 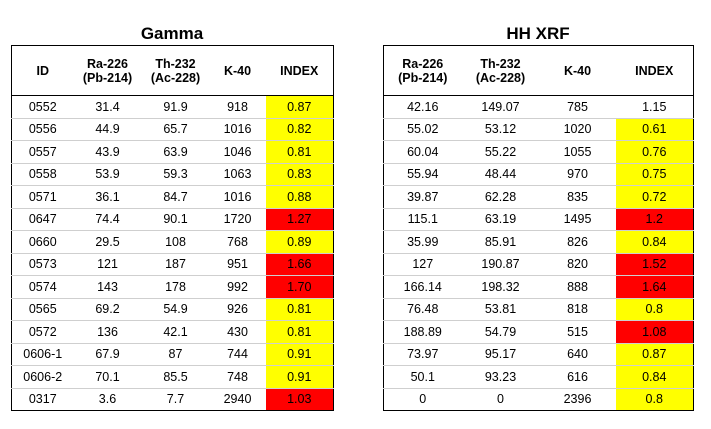 What do you see at coordinates (299, 107) in the screenshot?
I see `gamma-cell-index: 0.87` at bounding box center [299, 107].